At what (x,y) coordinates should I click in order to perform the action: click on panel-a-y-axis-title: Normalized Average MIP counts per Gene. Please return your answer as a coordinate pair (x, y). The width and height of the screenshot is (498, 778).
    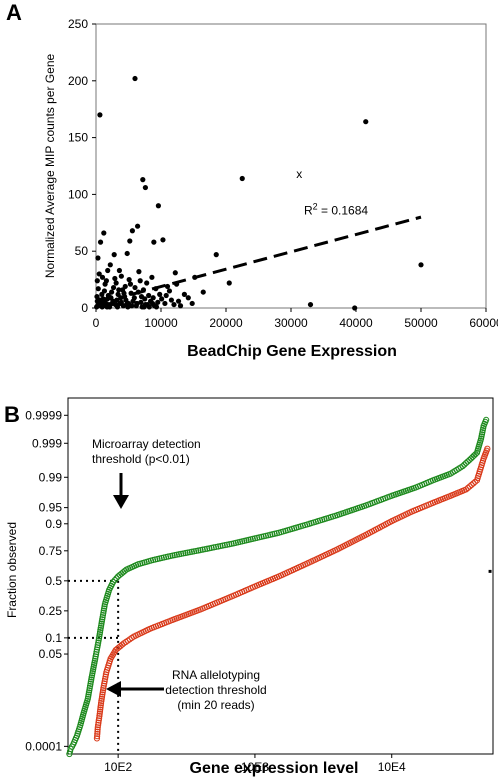
    Looking at the image, I should click on (50, 166).